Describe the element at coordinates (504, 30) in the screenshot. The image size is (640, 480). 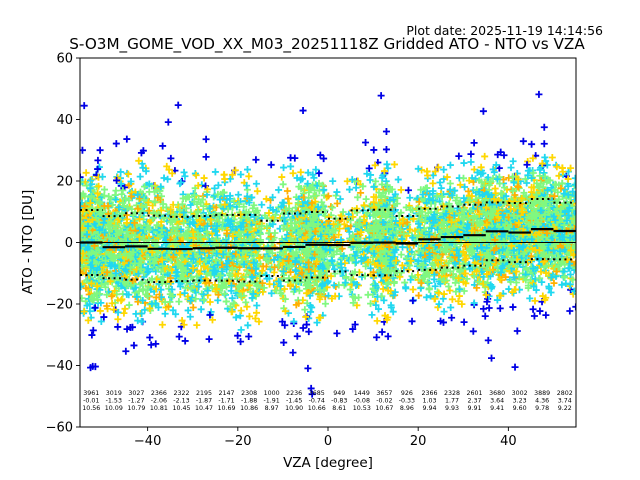
I see `plot-date: Plot date: 2025-11-19 14:14:56` at that location.